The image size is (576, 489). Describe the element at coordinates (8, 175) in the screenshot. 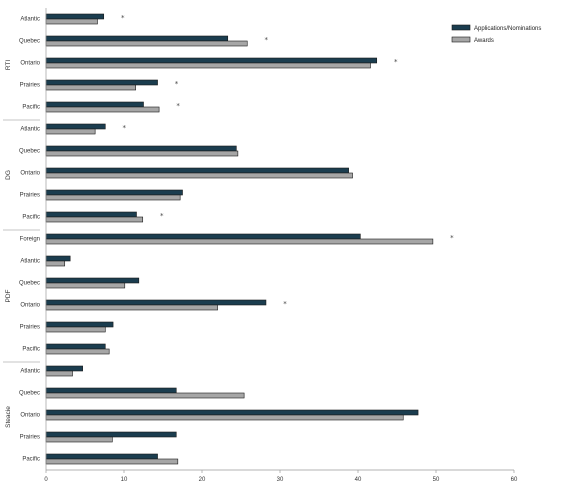

I see `group-label: DG` at that location.